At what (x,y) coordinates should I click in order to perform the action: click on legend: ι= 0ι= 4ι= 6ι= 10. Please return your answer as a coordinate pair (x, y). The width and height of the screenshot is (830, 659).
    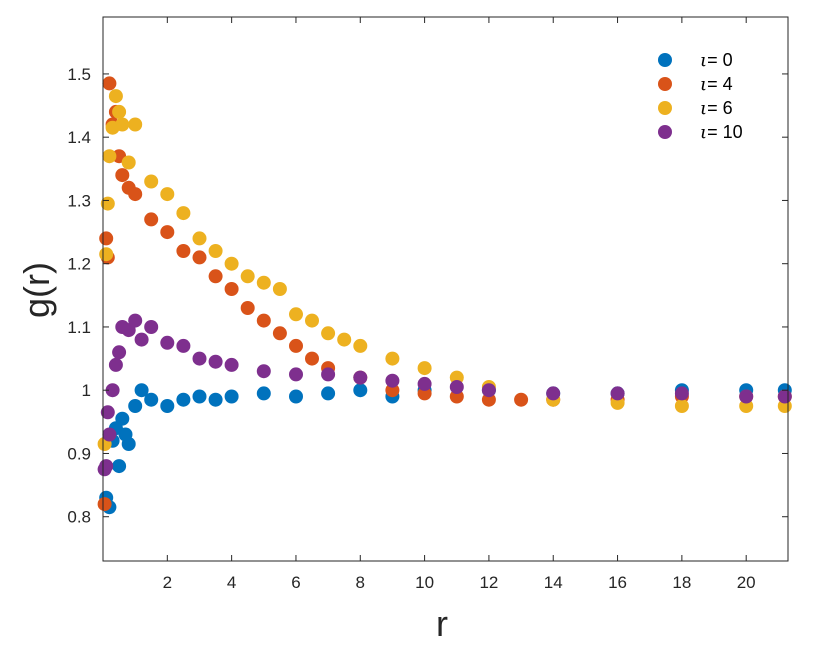
    Looking at the image, I should click on (705, 97).